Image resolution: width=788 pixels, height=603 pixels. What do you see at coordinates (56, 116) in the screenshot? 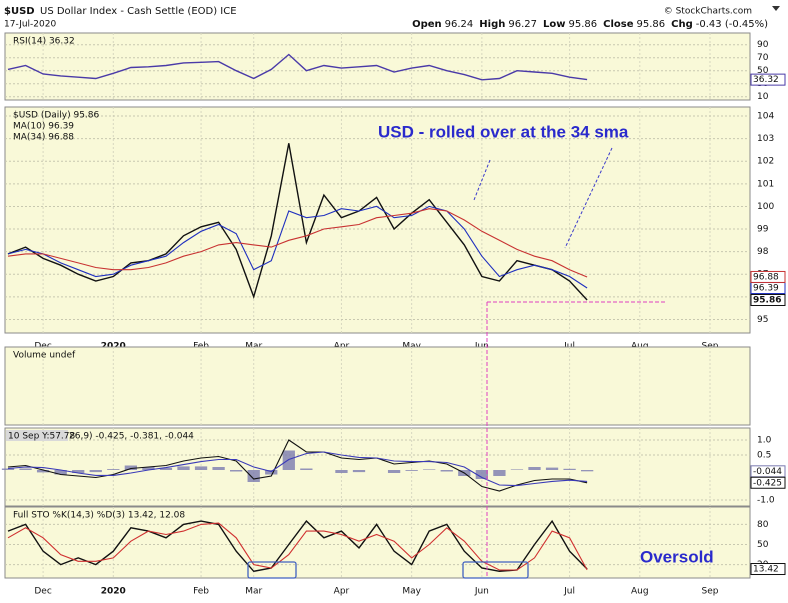
I see `legend-entry: $USD (Daily) 95.86` at bounding box center [56, 116].